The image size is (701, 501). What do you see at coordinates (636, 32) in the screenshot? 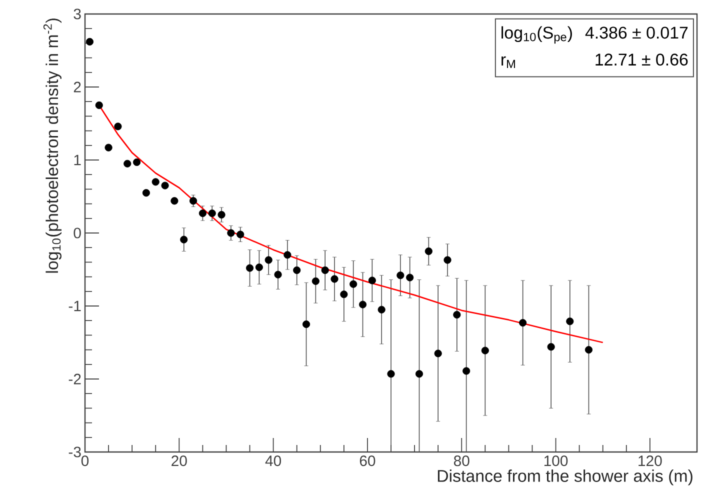
I see `annotation: 4.386 ± 0.017` at bounding box center [636, 32].